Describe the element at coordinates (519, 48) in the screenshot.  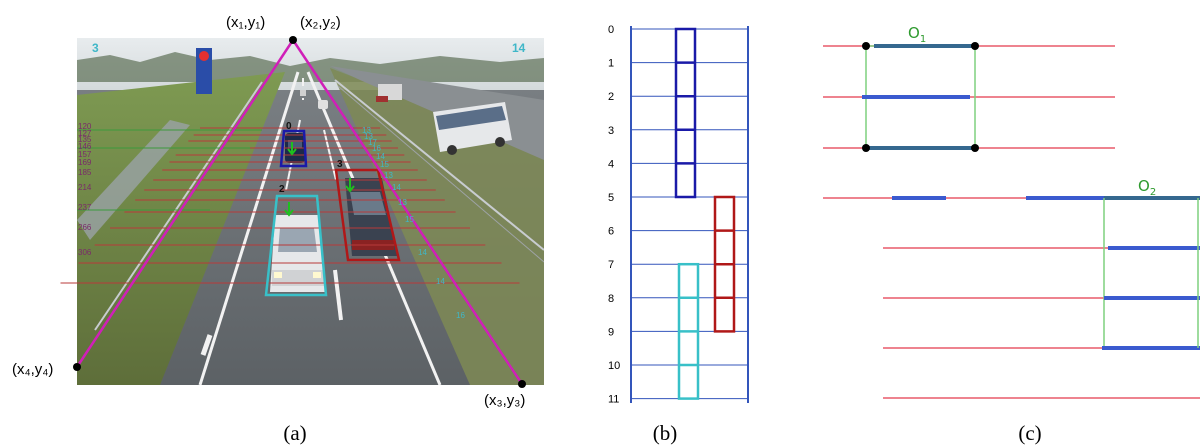
I see `lane-count-right: 14` at that location.